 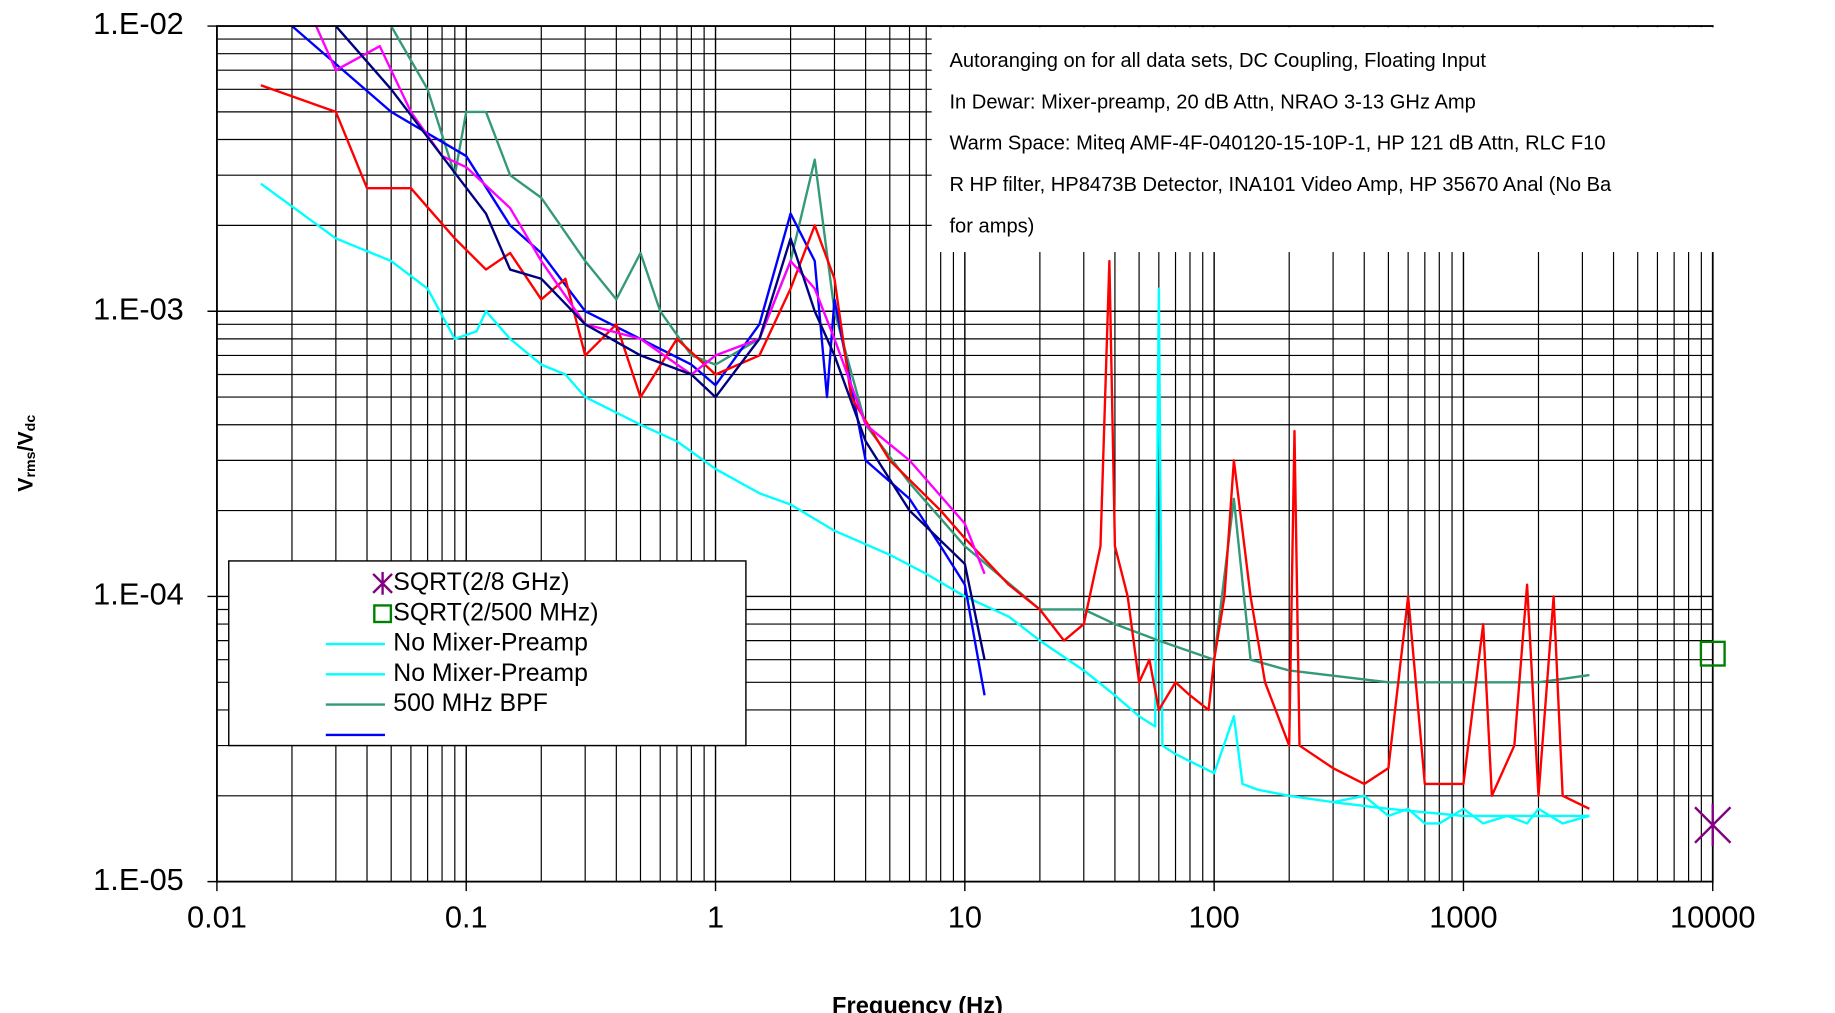 I want to click on legend-label: SQRT(2/8 GHz), so click(x=481, y=582).